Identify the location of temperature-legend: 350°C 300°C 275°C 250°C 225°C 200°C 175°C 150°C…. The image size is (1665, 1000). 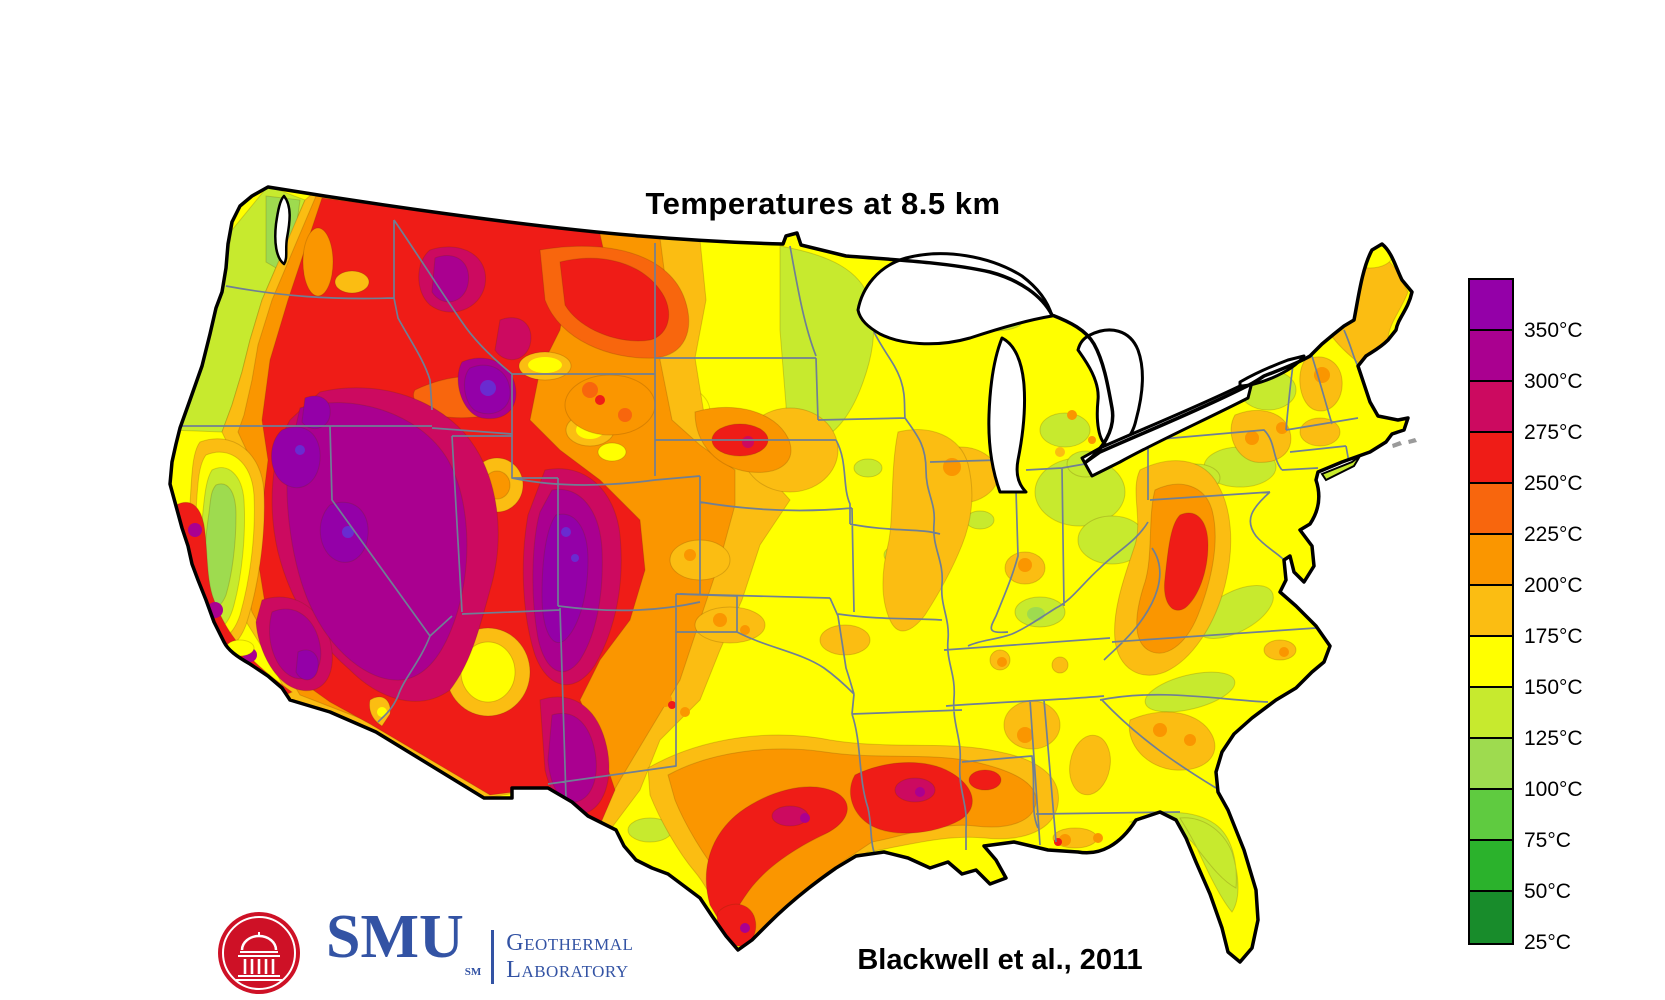
(1538, 616).